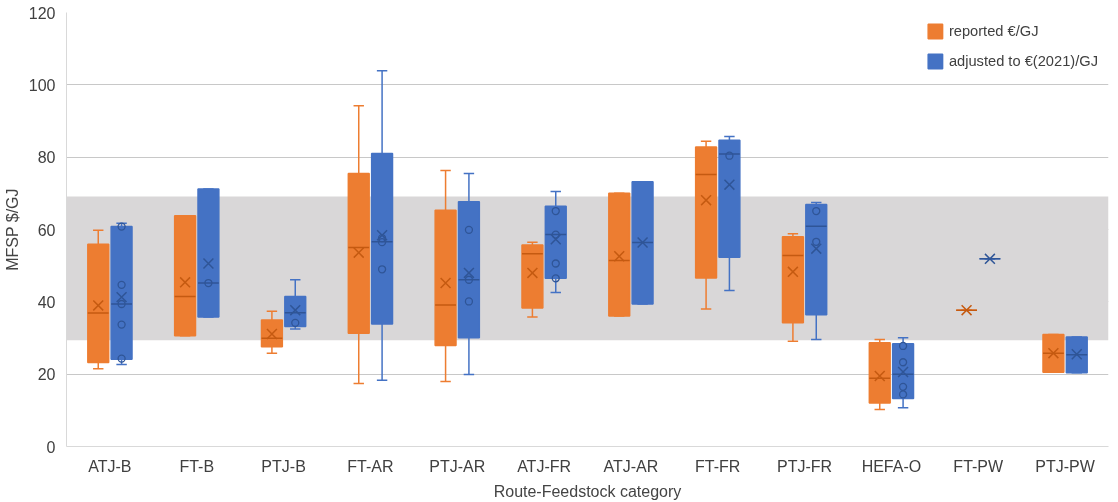 The height and width of the screenshot is (502, 1118). What do you see at coordinates (46, 158) in the screenshot?
I see `y-tick-label: 80` at bounding box center [46, 158].